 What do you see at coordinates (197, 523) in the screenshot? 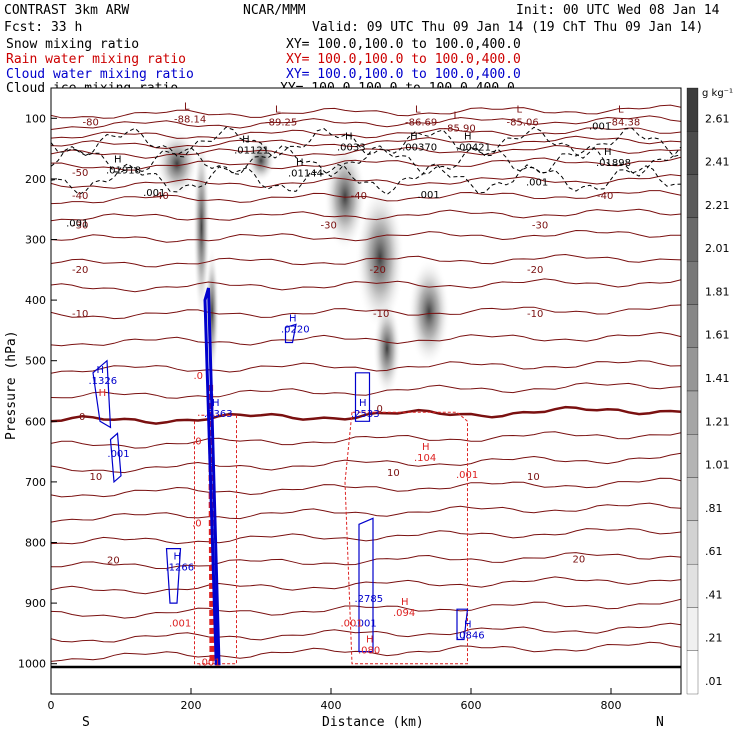
I see `rain-label: .0` at bounding box center [197, 523].